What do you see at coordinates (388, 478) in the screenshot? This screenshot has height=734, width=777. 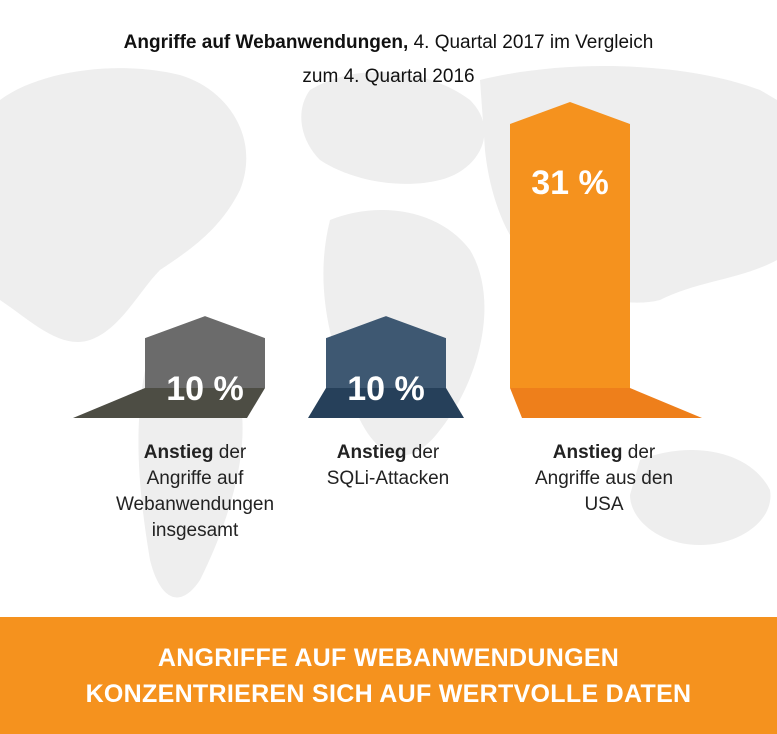 I see `label-2-line2: SQLi-Attacken` at bounding box center [388, 478].